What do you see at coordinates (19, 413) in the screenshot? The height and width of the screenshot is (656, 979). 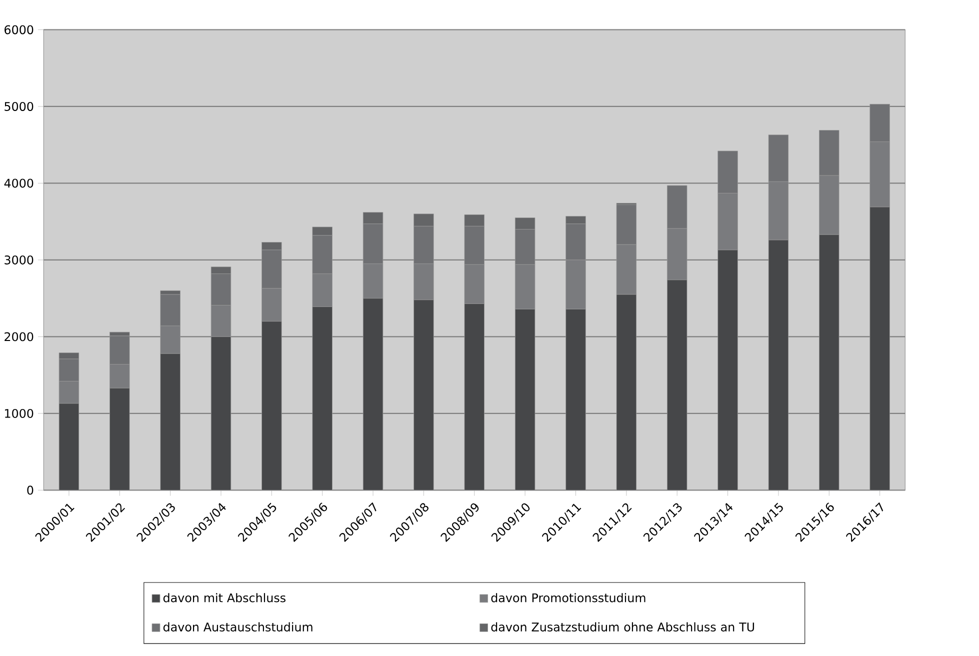 I see `y-tick-label: 1000` at bounding box center [19, 413].